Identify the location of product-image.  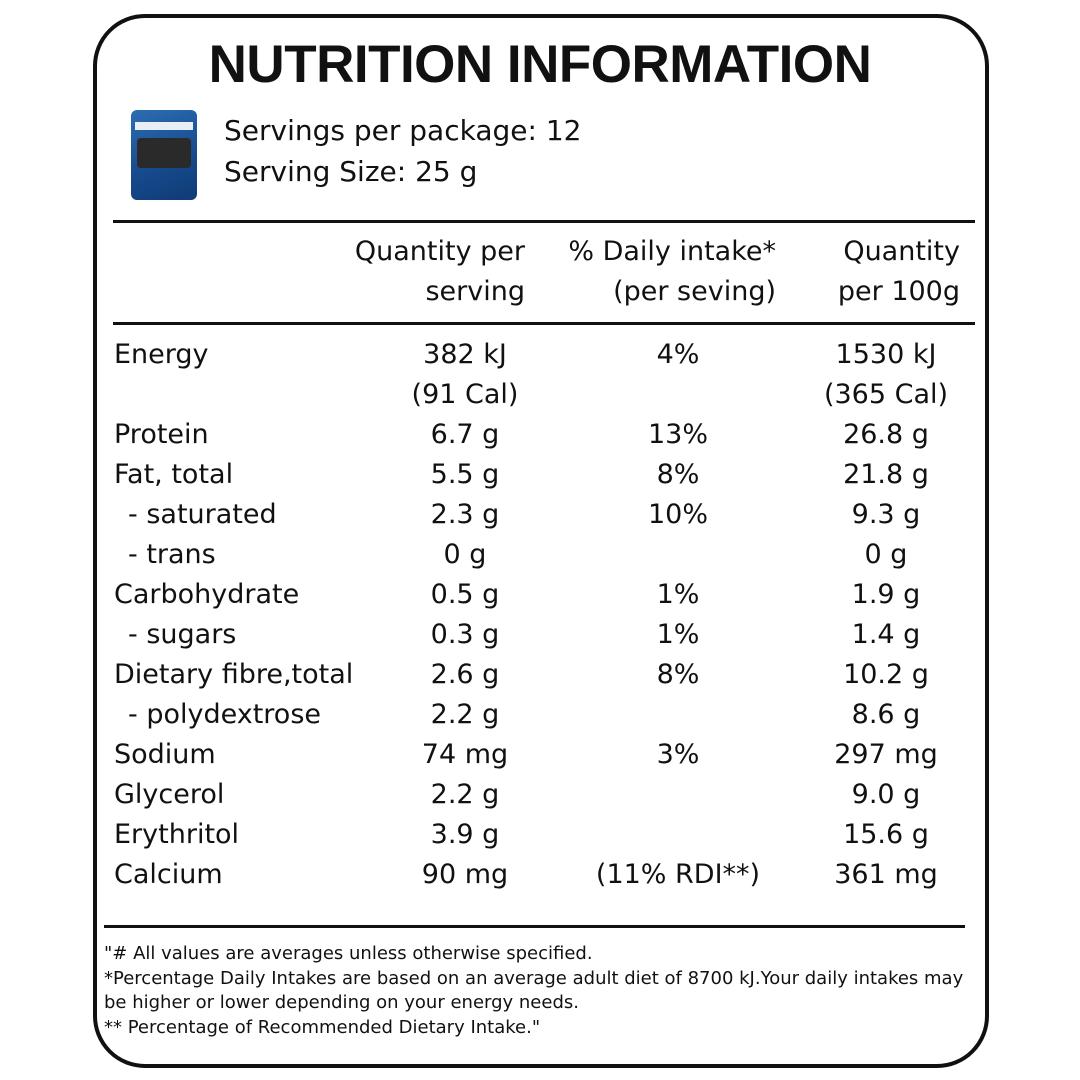
(164, 155).